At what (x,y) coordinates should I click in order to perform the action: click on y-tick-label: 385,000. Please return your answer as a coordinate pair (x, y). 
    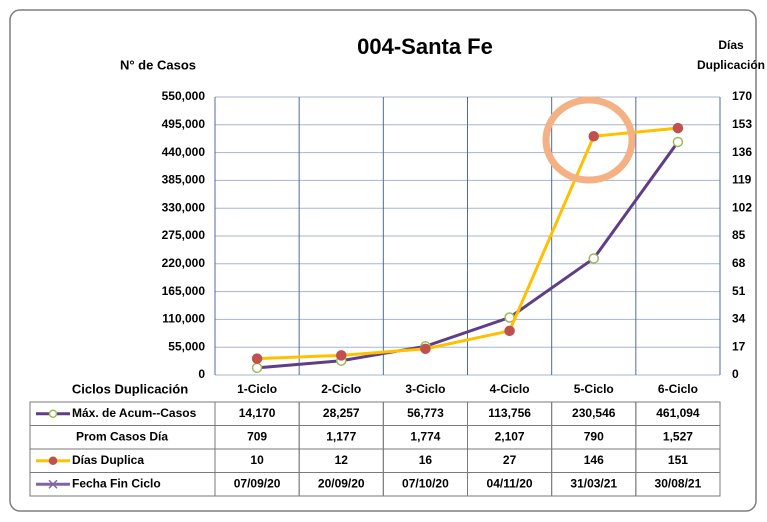
    Looking at the image, I should click on (184, 180).